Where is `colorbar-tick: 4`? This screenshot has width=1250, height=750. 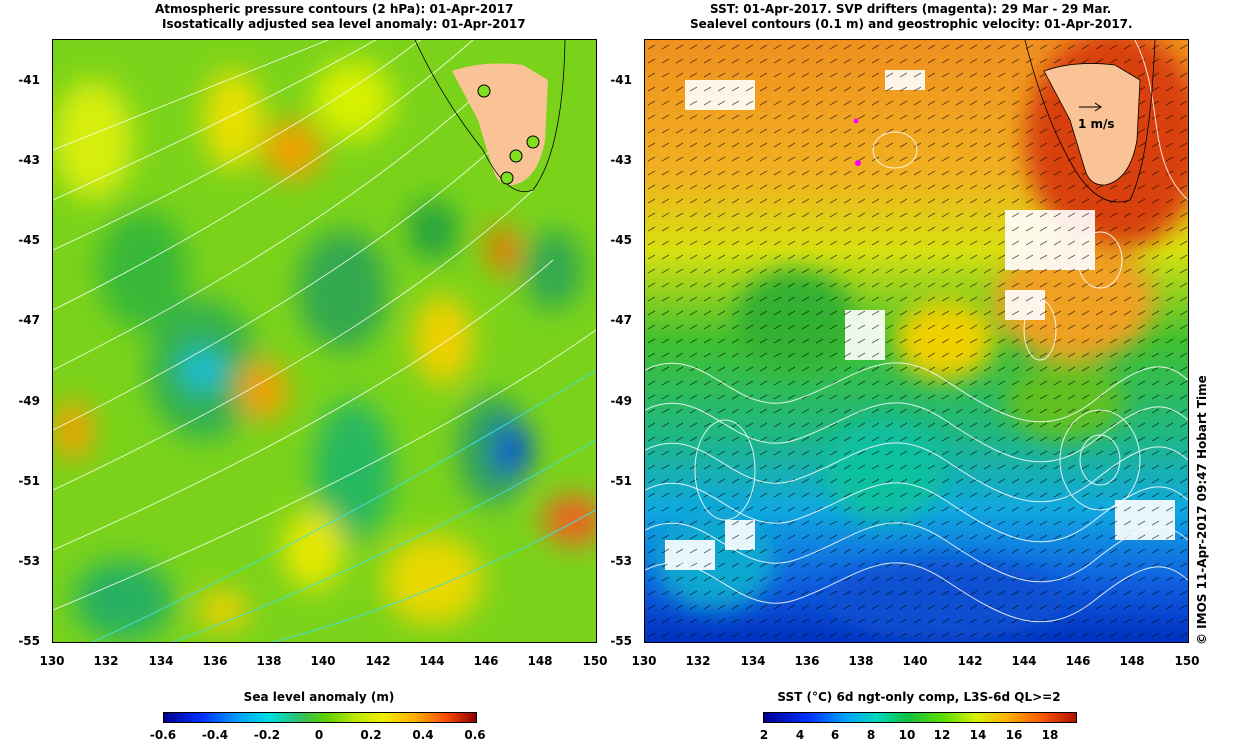 colorbar-tick: 4 is located at coordinates (800, 735).